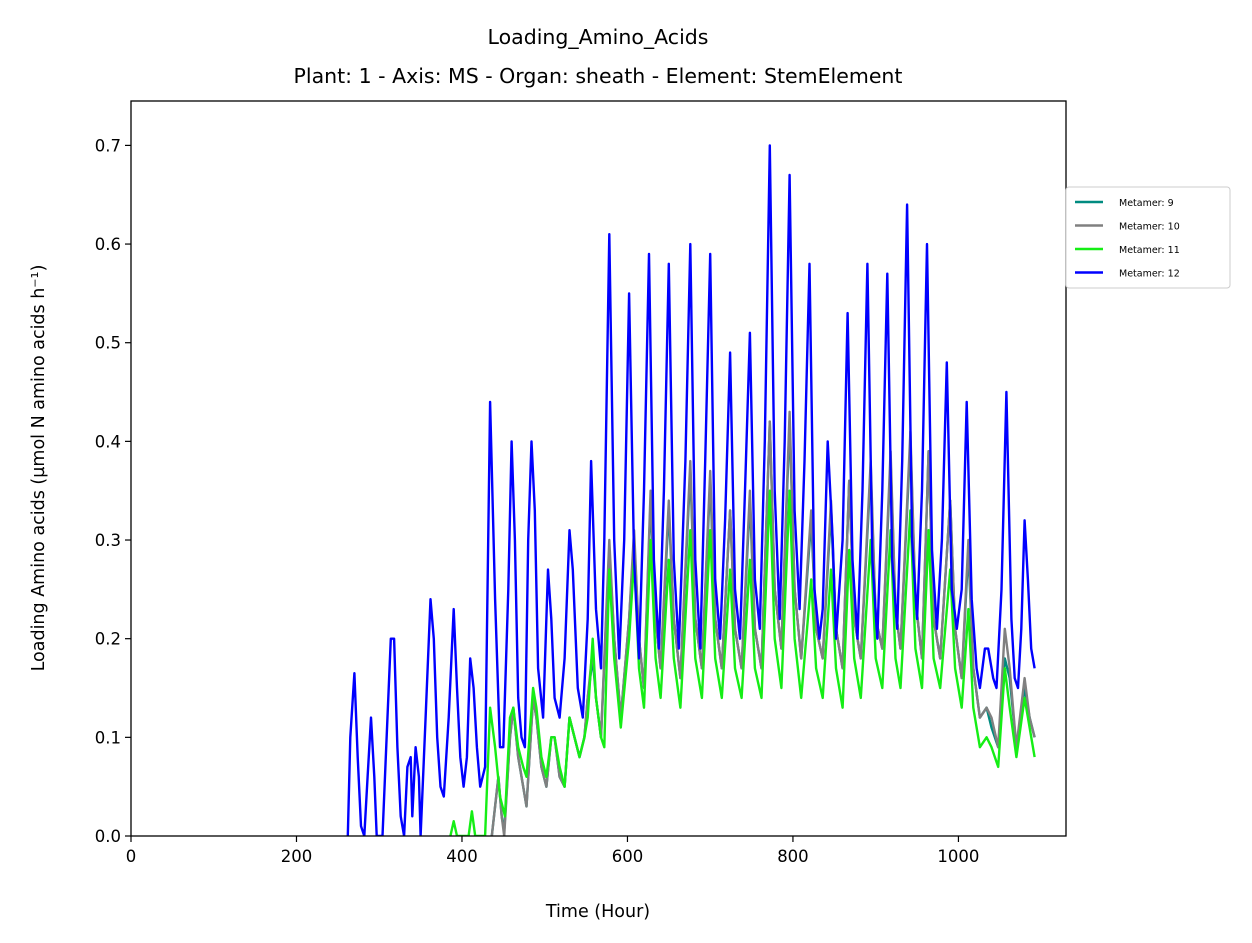 The height and width of the screenshot is (943, 1252). What do you see at coordinates (793, 856) in the screenshot?
I see `x-tick-label: 800` at bounding box center [793, 856].